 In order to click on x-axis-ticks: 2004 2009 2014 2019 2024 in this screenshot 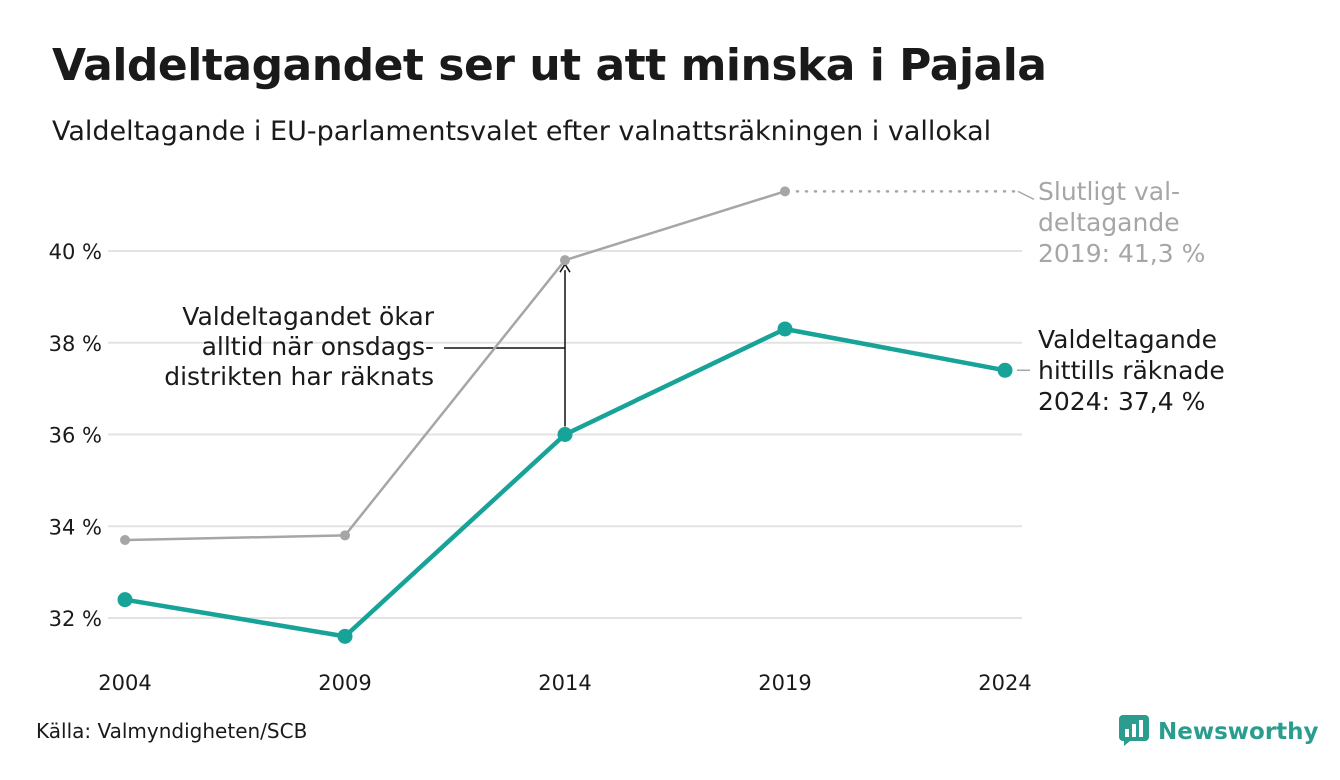, I will do `click(564, 683)`.